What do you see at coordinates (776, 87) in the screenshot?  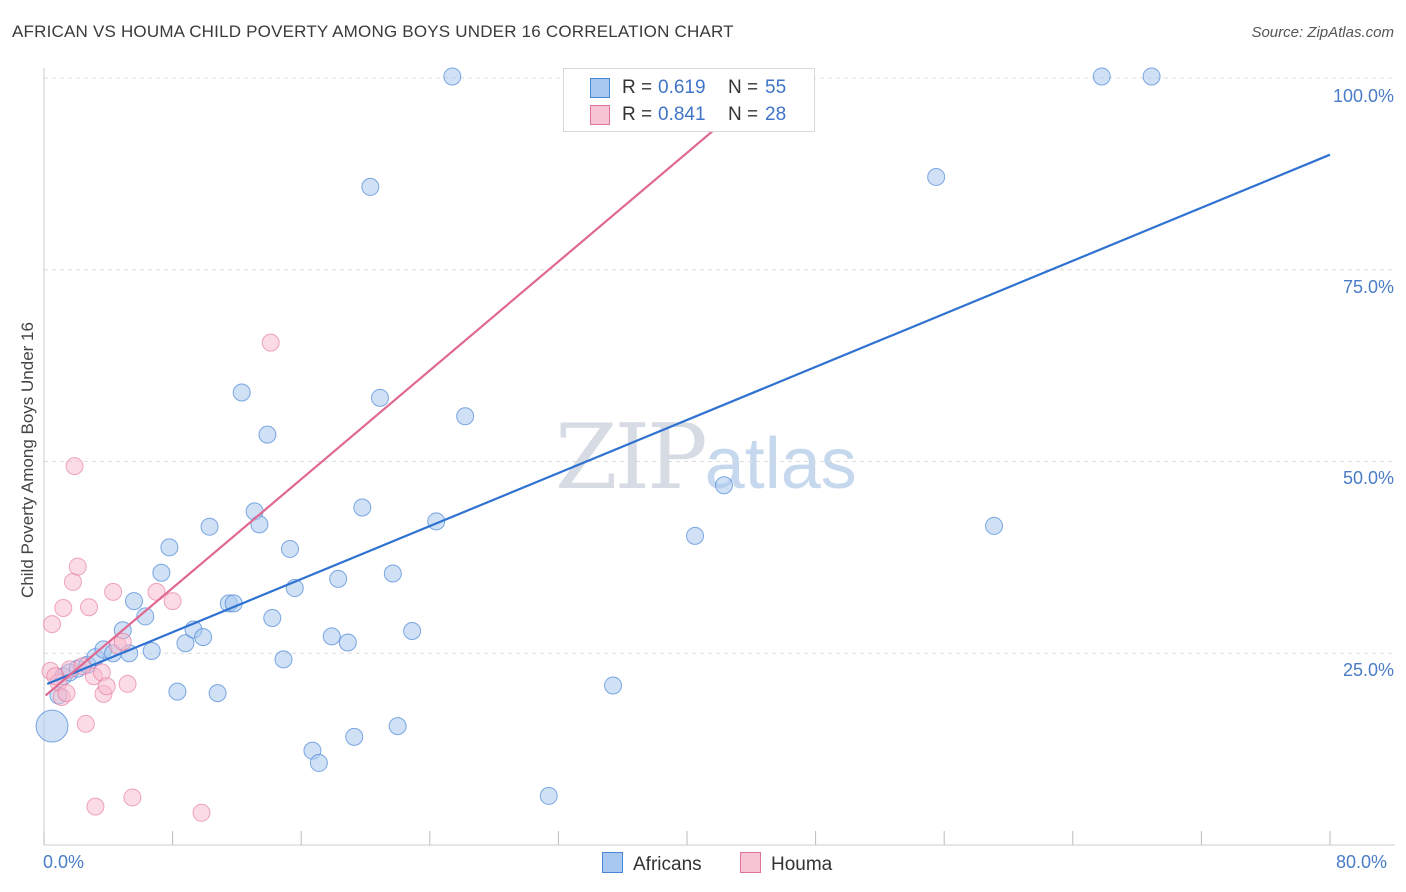 I see `n-value: 55` at bounding box center [776, 87].